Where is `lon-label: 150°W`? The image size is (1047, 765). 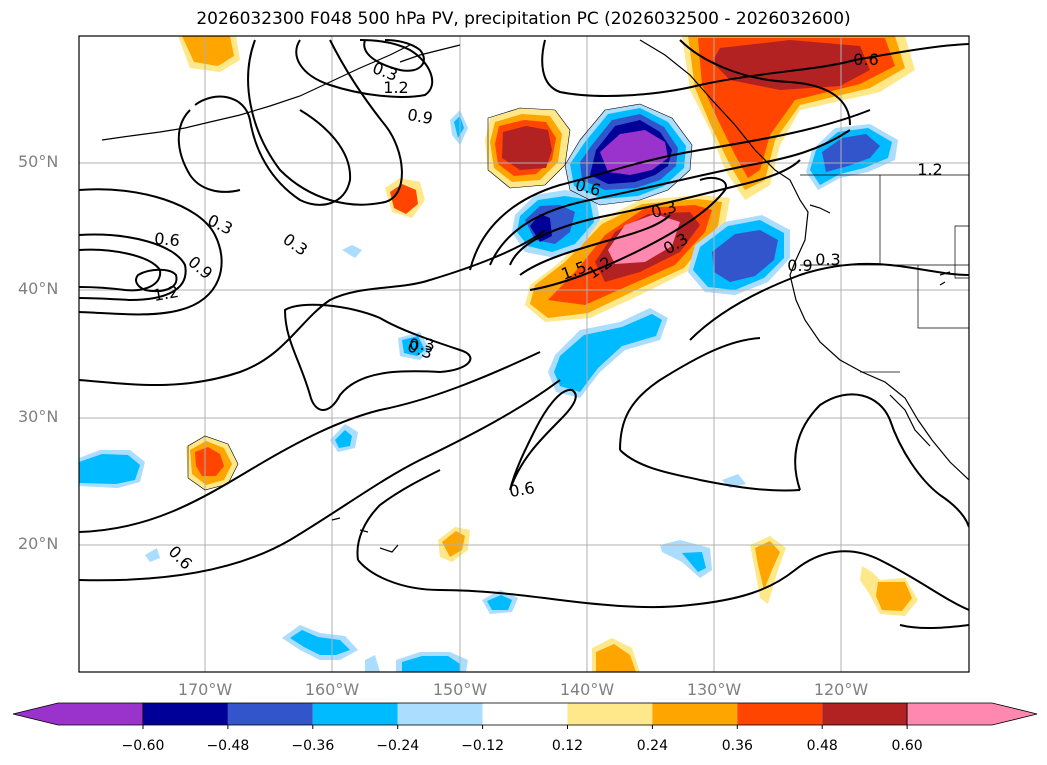 lon-label: 150°W is located at coordinates (460, 689).